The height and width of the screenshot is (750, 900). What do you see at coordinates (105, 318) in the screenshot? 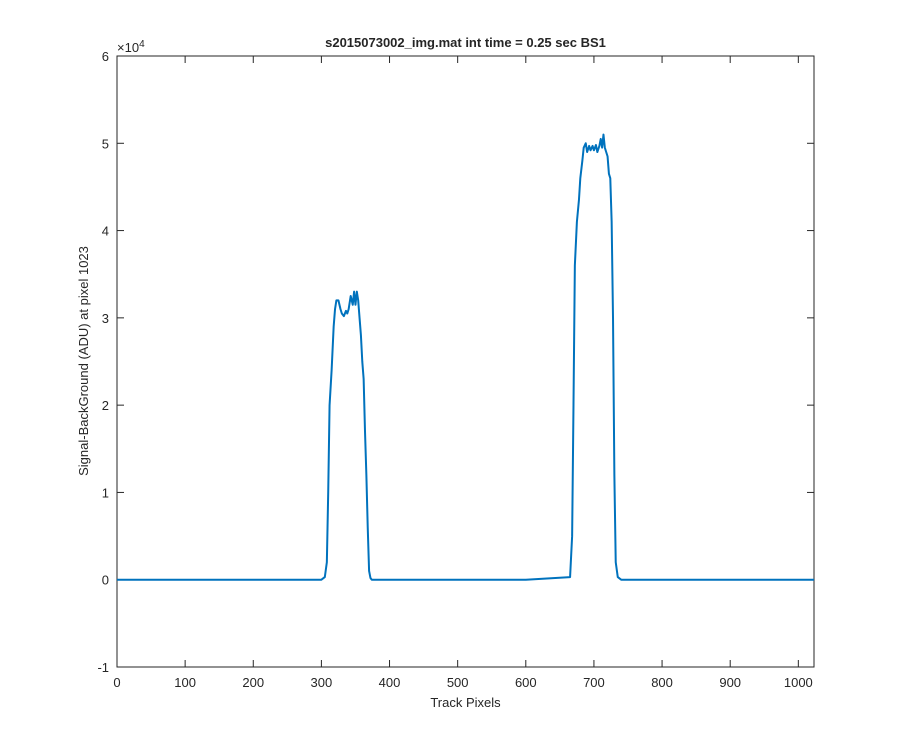
I see `y-tick-label: 3` at bounding box center [105, 318].